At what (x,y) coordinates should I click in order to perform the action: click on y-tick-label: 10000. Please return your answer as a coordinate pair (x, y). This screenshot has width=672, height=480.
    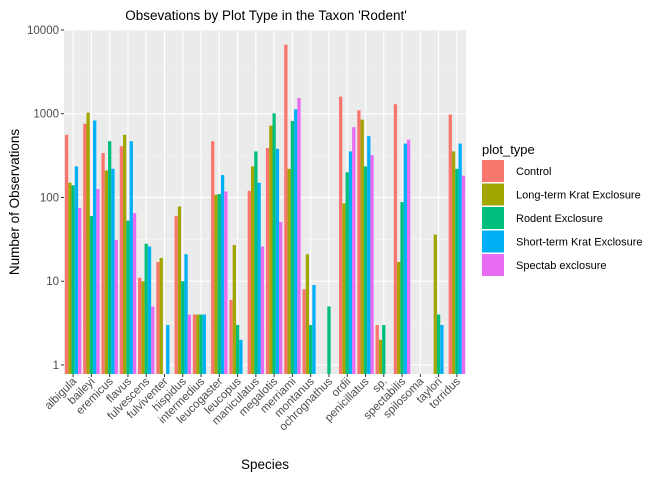
    Looking at the image, I should click on (43, 31).